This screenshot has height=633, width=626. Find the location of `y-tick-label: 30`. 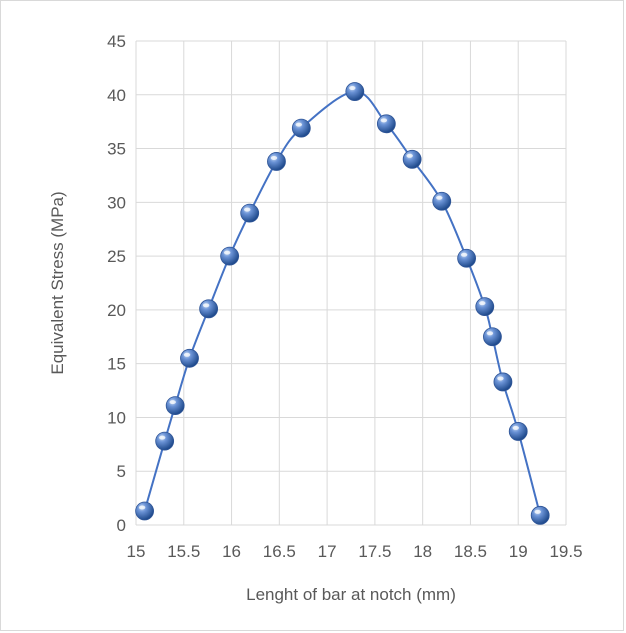

y-tick-label: 30 is located at coordinates (116, 202).